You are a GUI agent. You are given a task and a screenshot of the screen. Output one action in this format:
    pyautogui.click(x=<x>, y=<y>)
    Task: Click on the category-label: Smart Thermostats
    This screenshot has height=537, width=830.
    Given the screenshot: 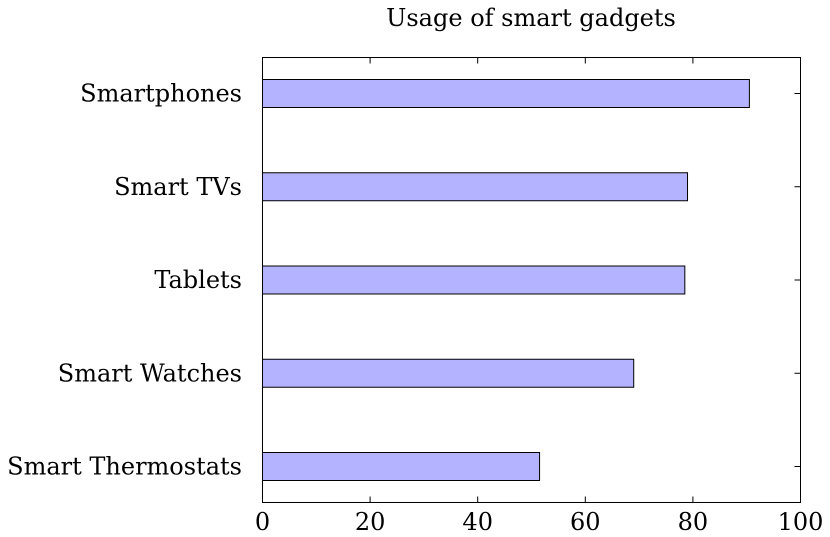 What is the action you would take?
    pyautogui.click(x=124, y=467)
    